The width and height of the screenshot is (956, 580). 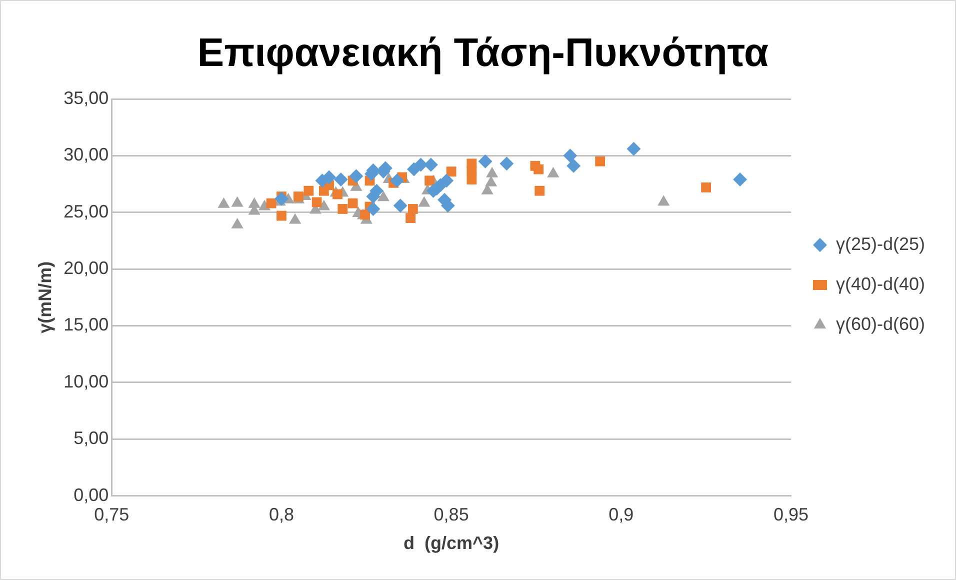 What do you see at coordinates (86, 324) in the screenshot?
I see `y-tick-label: 15,00` at bounding box center [86, 324].